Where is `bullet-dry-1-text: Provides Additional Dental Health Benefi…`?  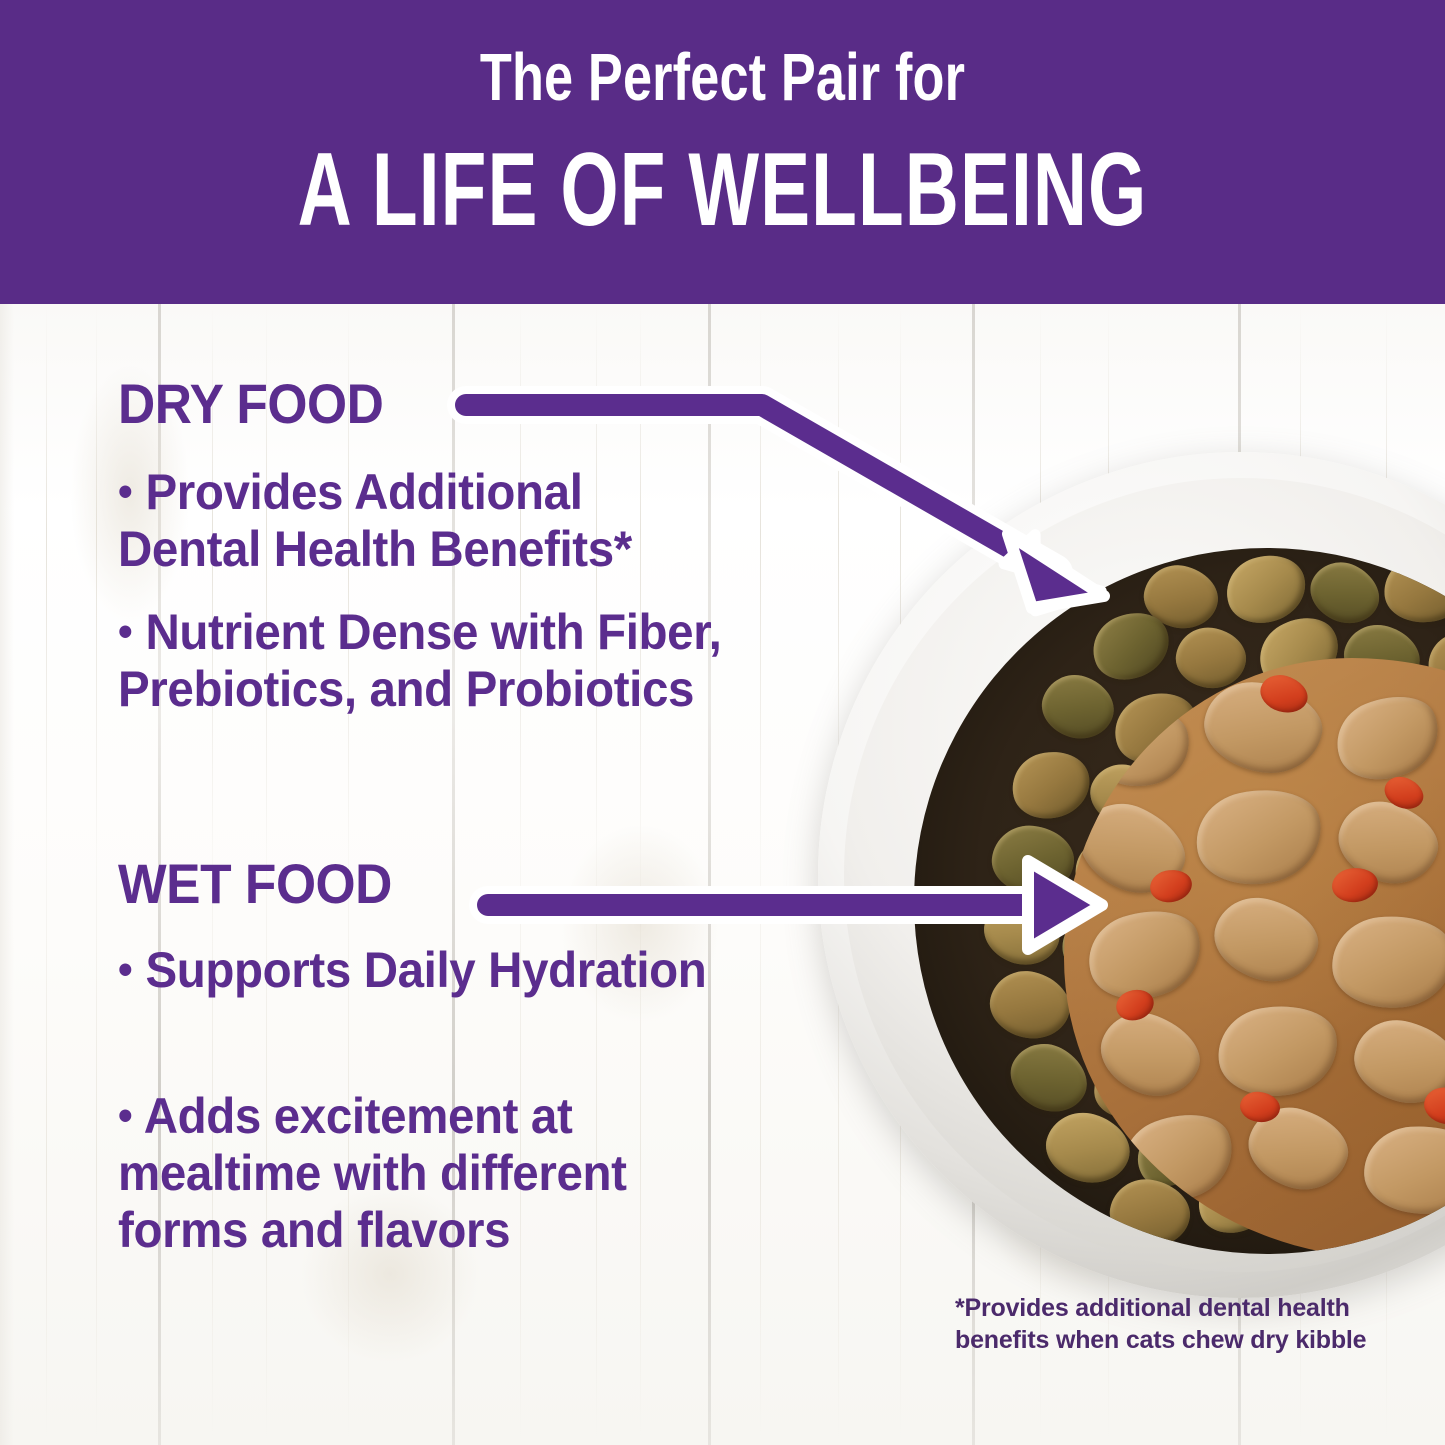
bullet-dry-1-text: Provides Additional Dental Health Benefi… is located at coordinates (375, 520).